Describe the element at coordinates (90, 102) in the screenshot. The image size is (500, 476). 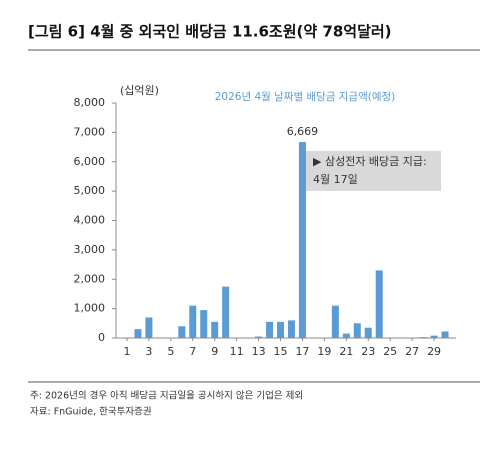
I see `y-tick-label: 8,000` at that location.